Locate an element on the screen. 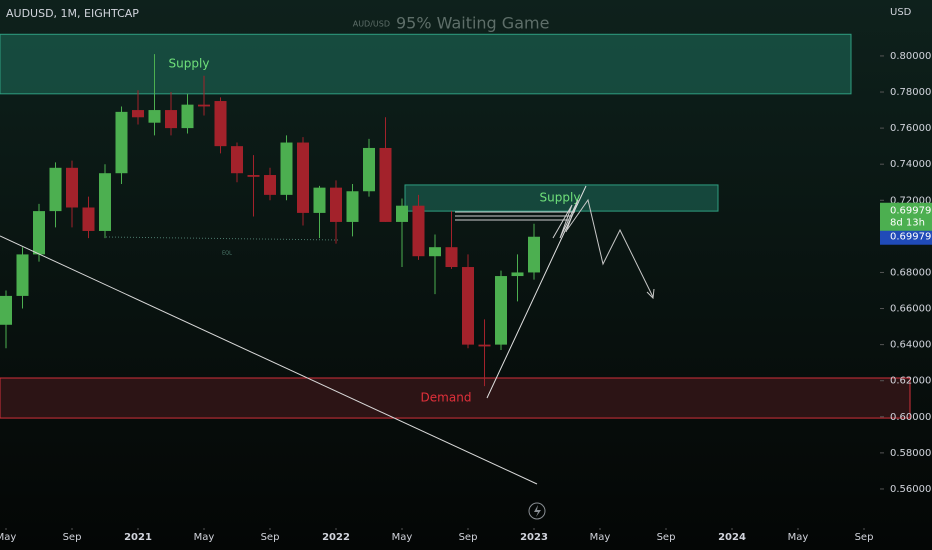  y-tick-label: 0.76000 is located at coordinates (910, 128).